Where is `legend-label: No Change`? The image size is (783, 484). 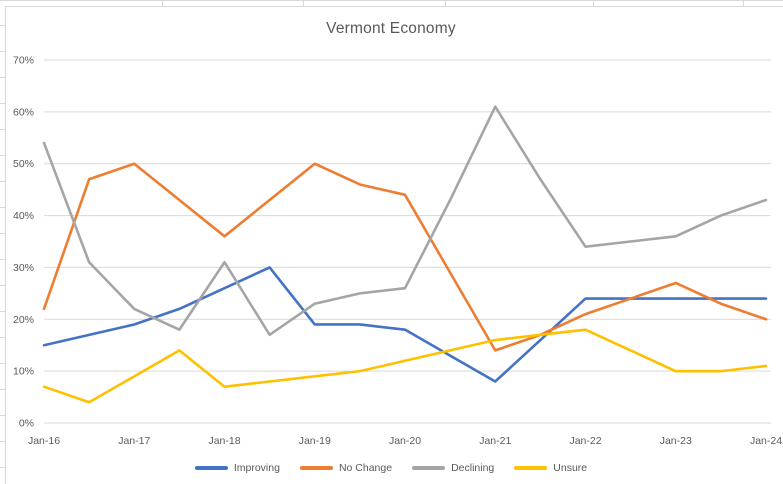 legend-label: No Change is located at coordinates (365, 468).